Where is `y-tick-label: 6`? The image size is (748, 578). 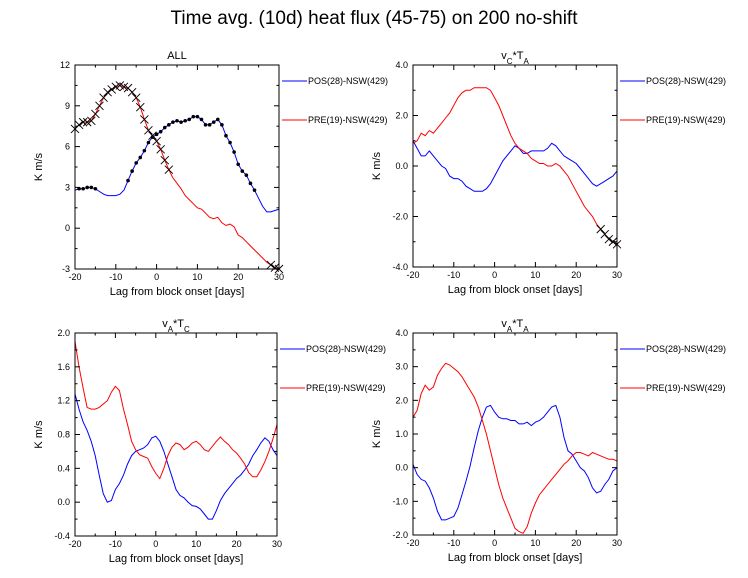
y-tick-label: 6 is located at coordinates (67, 147).